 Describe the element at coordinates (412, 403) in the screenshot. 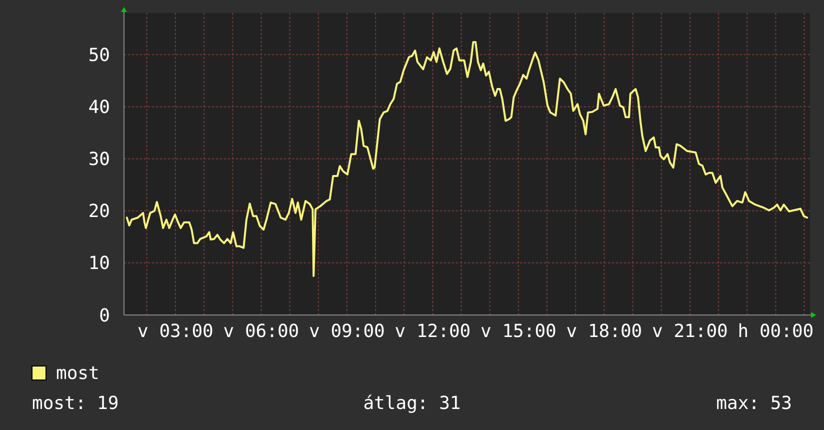

I see `text: átlag: 31` at that location.